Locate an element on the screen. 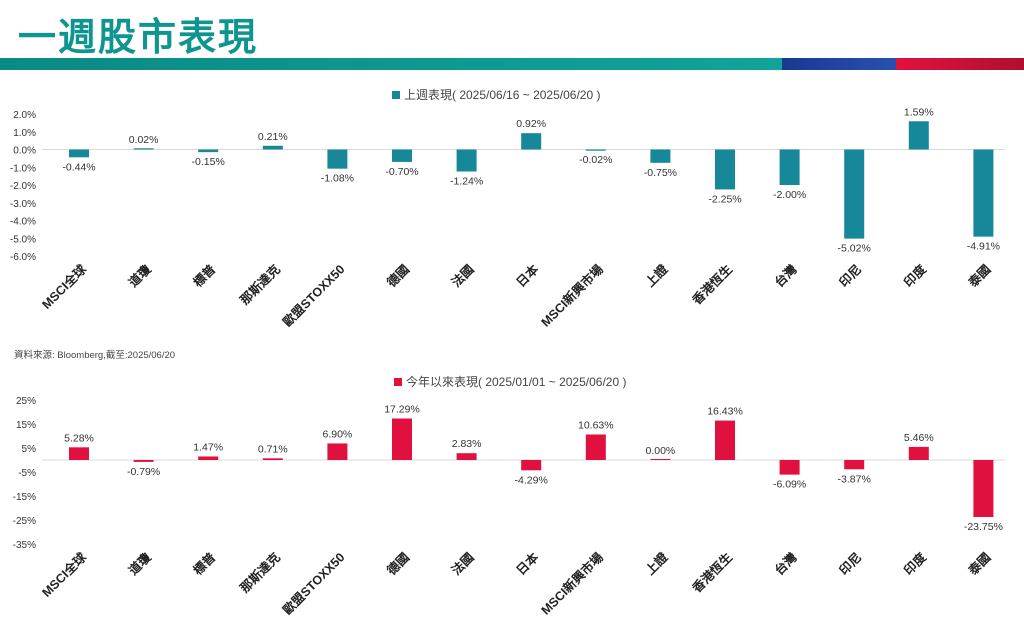  y-tick-label: -6.0% is located at coordinates (23, 257).